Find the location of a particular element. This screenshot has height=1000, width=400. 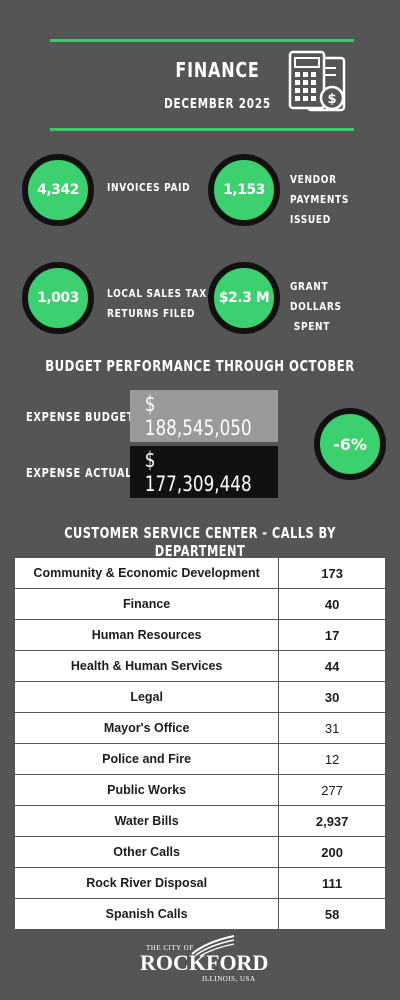

expense-budget-label: EXPENSE BUDGET is located at coordinates (80, 417).